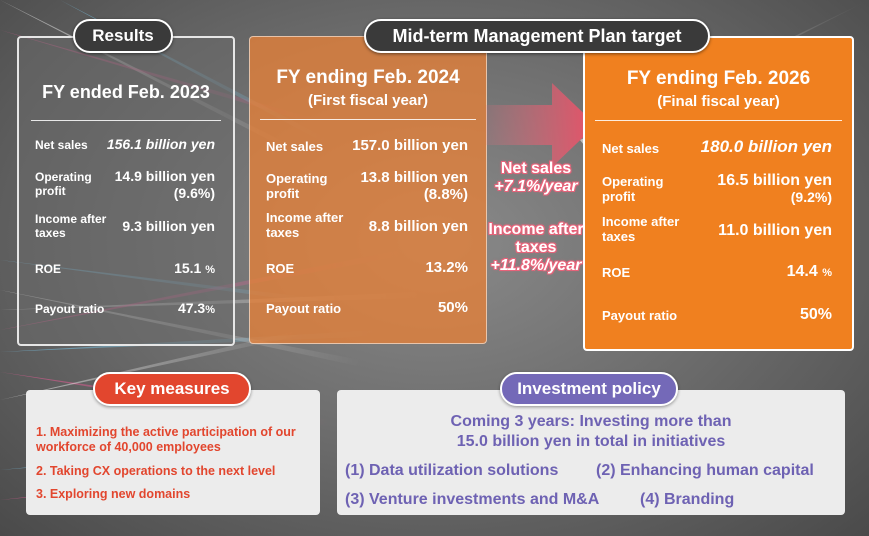 This screenshot has width=869, height=536. I want to click on investment-lead-line-2: 15.0 billion yen in total in initiatives, so click(591, 441).